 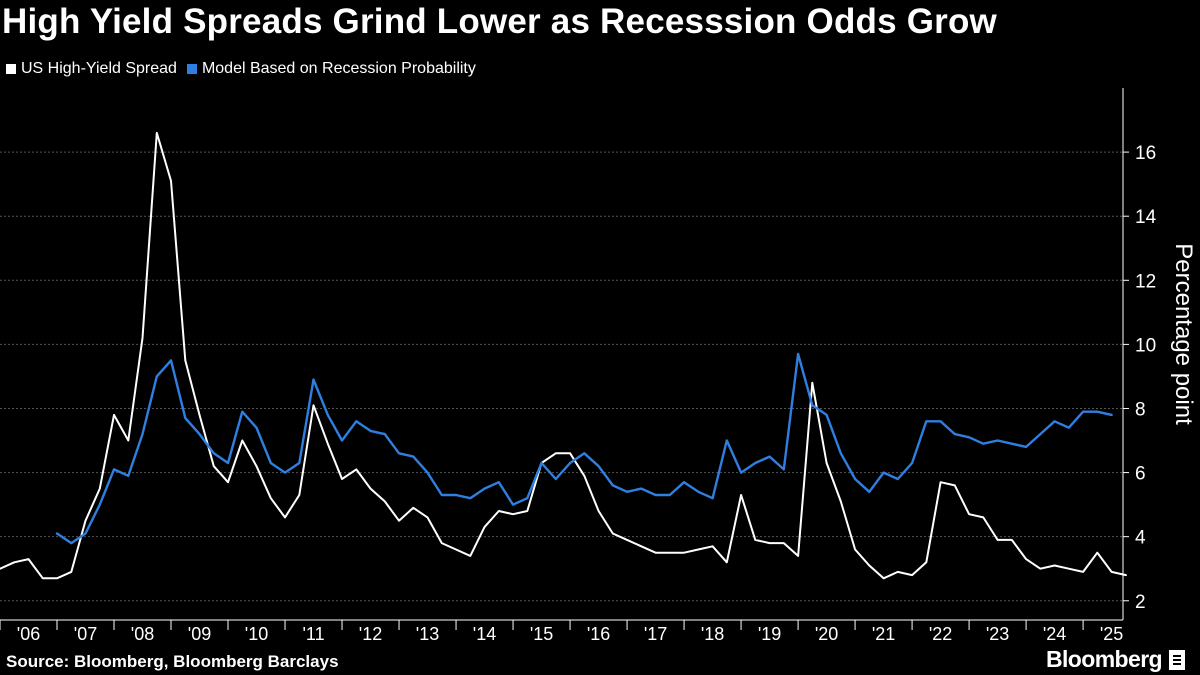 What do you see at coordinates (1177, 659) in the screenshot?
I see `bloomberg-mark-icon` at bounding box center [1177, 659].